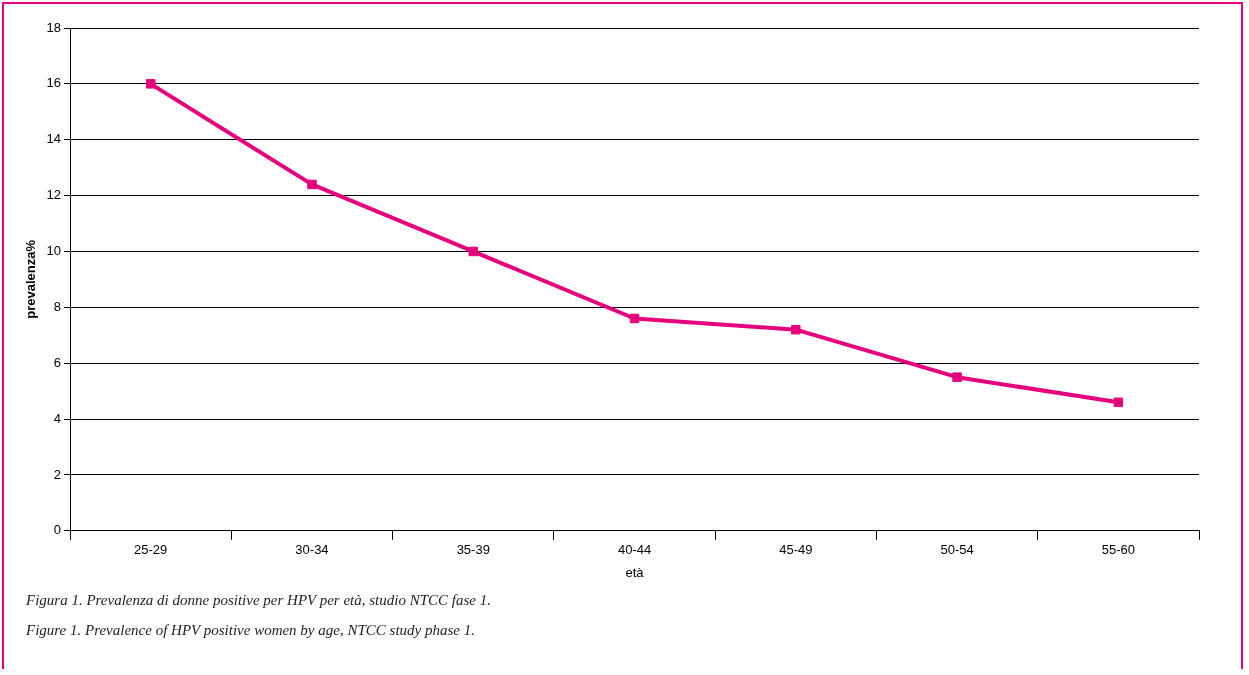 The image size is (1249, 675). Describe the element at coordinates (57, 418) in the screenshot. I see `y-tick-label: 4` at that location.